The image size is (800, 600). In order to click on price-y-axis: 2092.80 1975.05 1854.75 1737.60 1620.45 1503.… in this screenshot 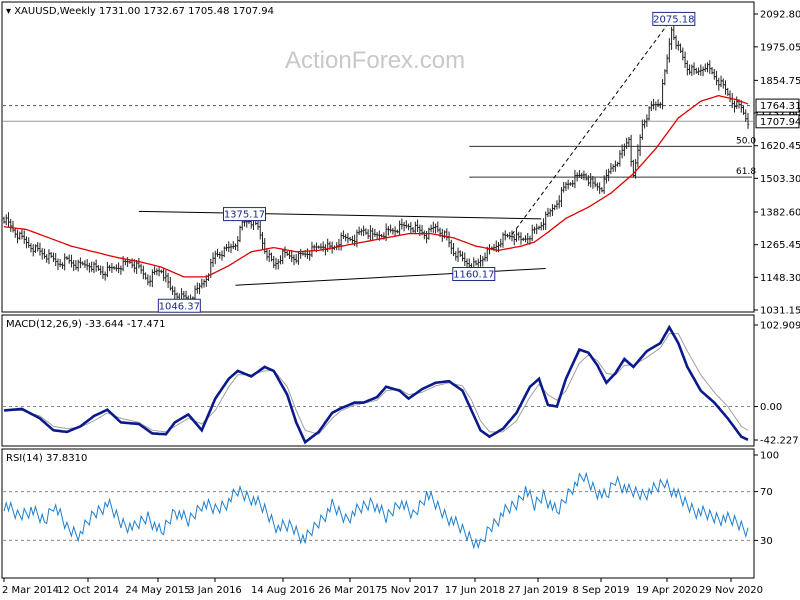, I will do `click(777, 163)`.